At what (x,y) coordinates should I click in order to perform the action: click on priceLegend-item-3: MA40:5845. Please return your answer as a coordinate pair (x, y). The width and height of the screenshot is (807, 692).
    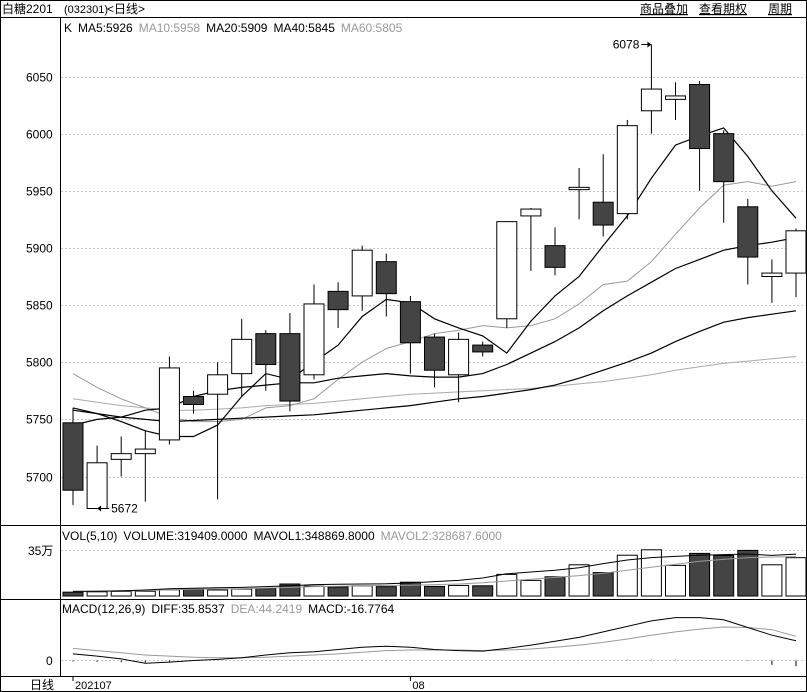
    Looking at the image, I should click on (304, 28).